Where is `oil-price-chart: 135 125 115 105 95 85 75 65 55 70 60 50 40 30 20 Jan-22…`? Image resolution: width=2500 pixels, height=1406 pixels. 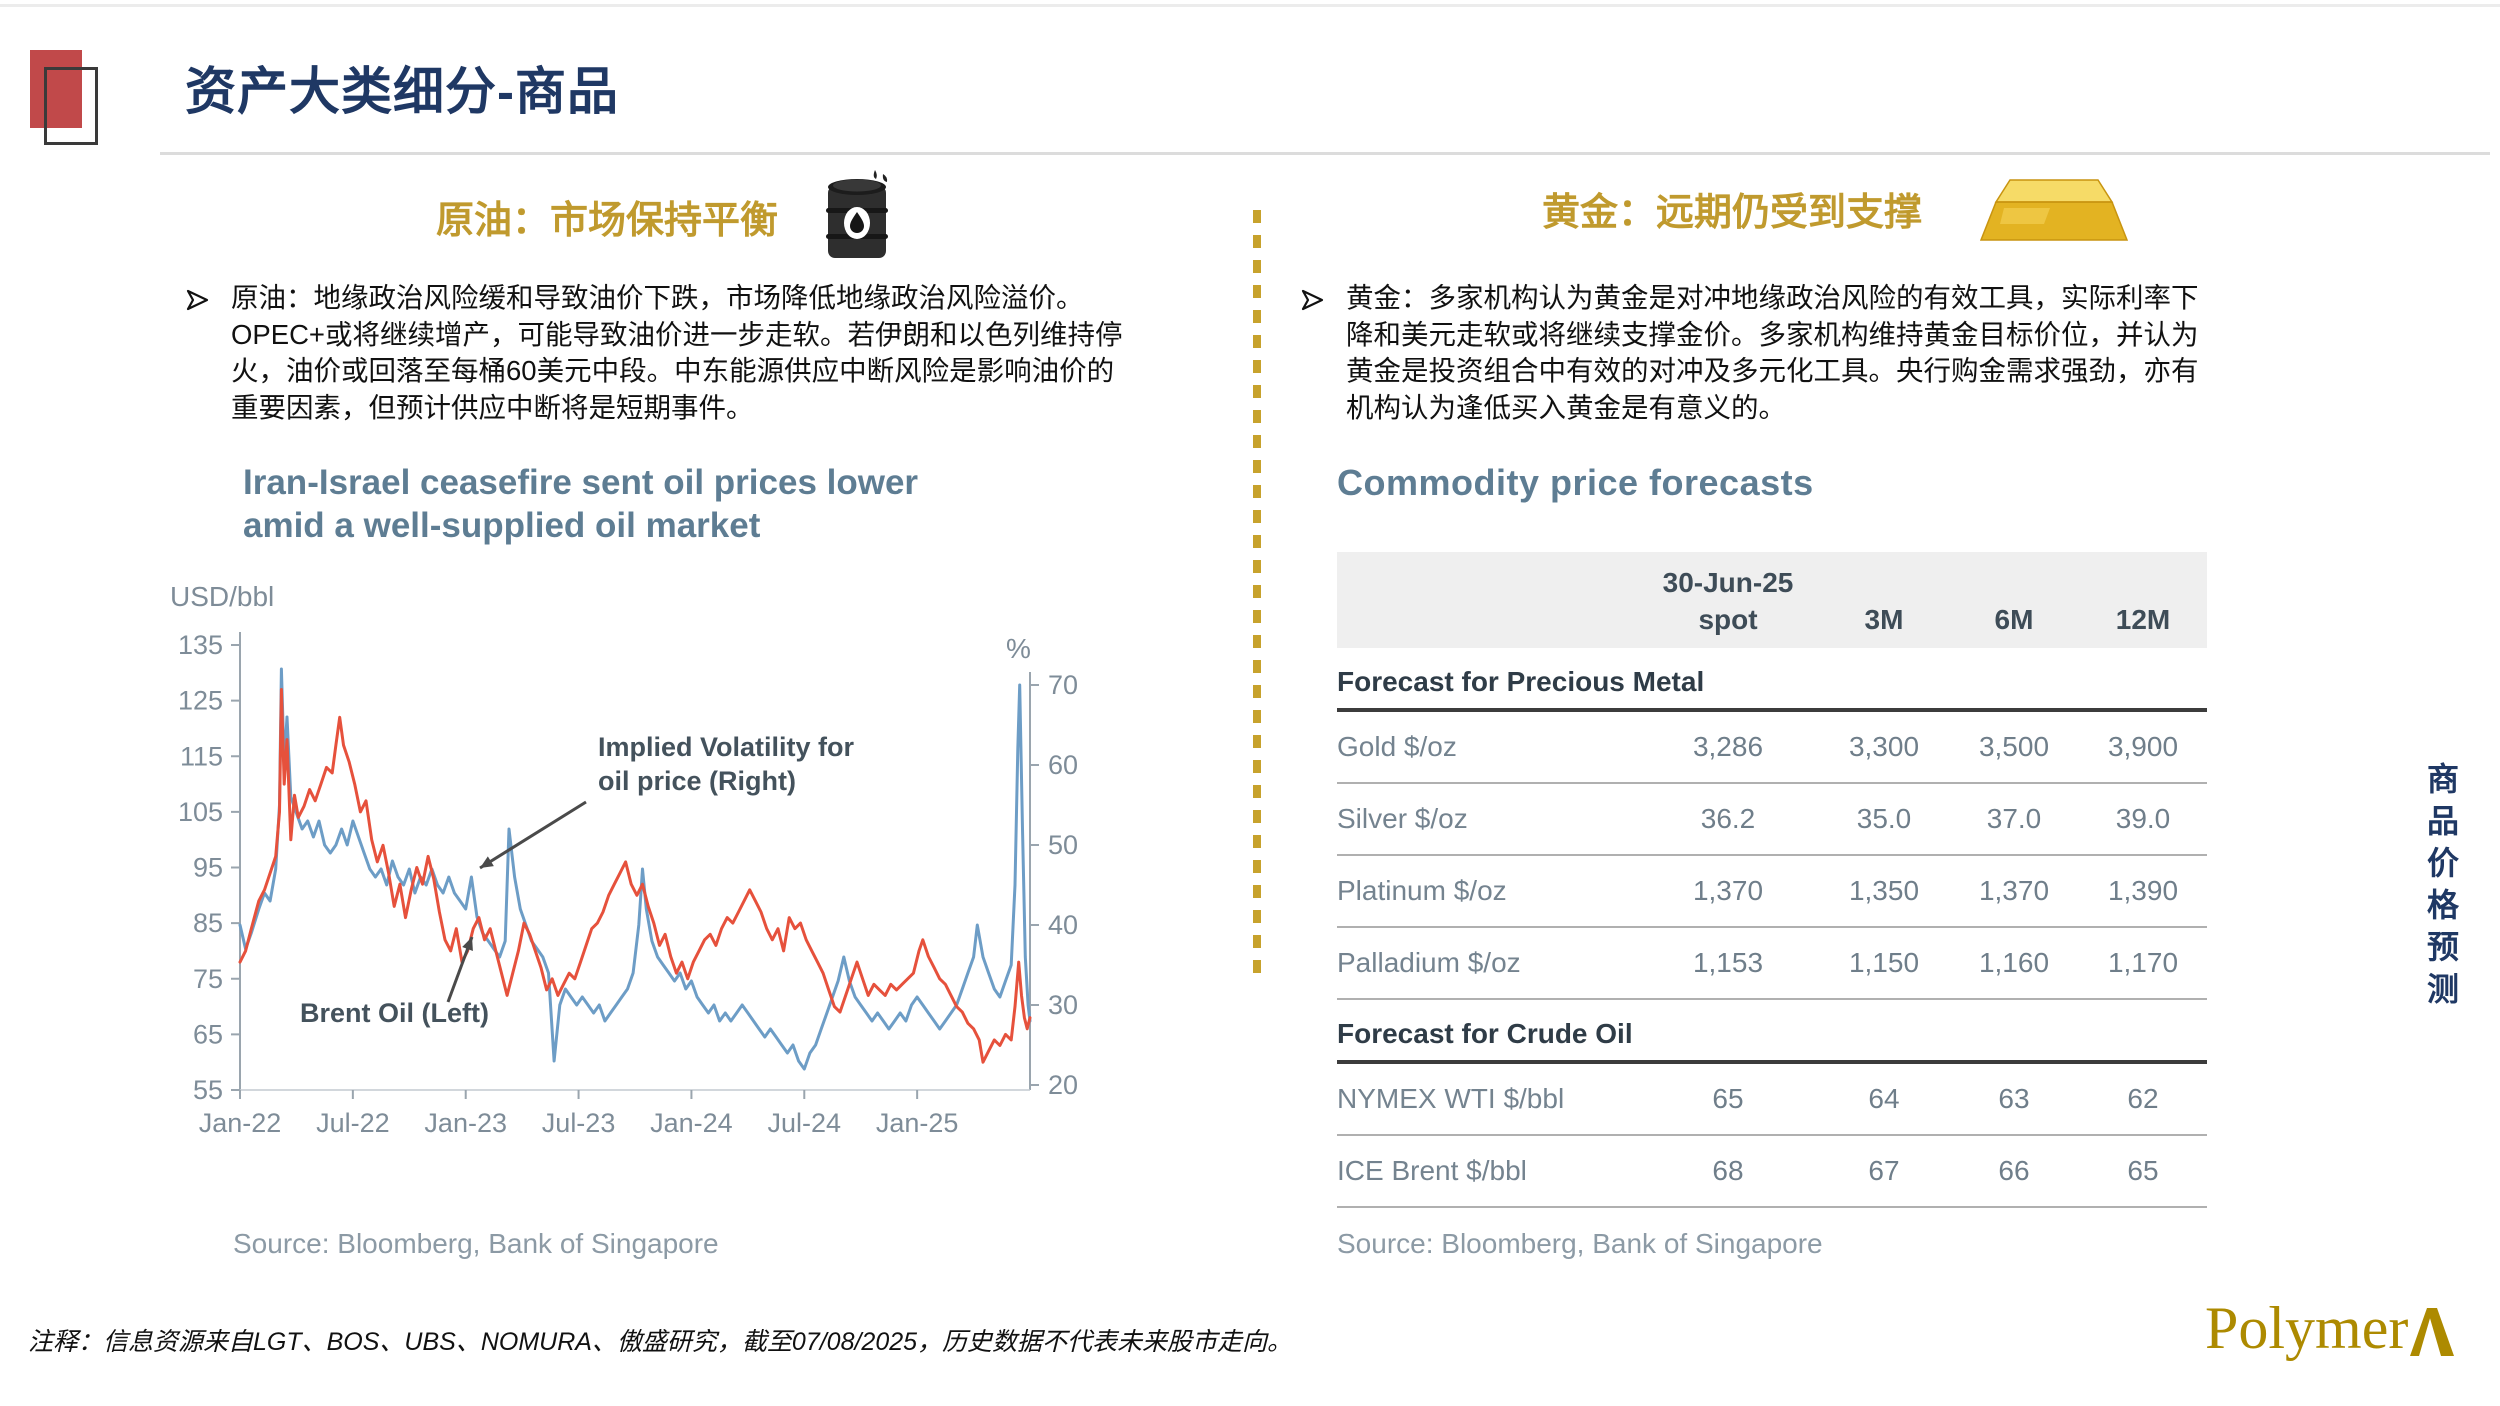
oil-price-chart: 135 125 115 105 95 85 75 65 55 70 60 50 40 30 20 Jan-22… is located at coordinates (624, 859).